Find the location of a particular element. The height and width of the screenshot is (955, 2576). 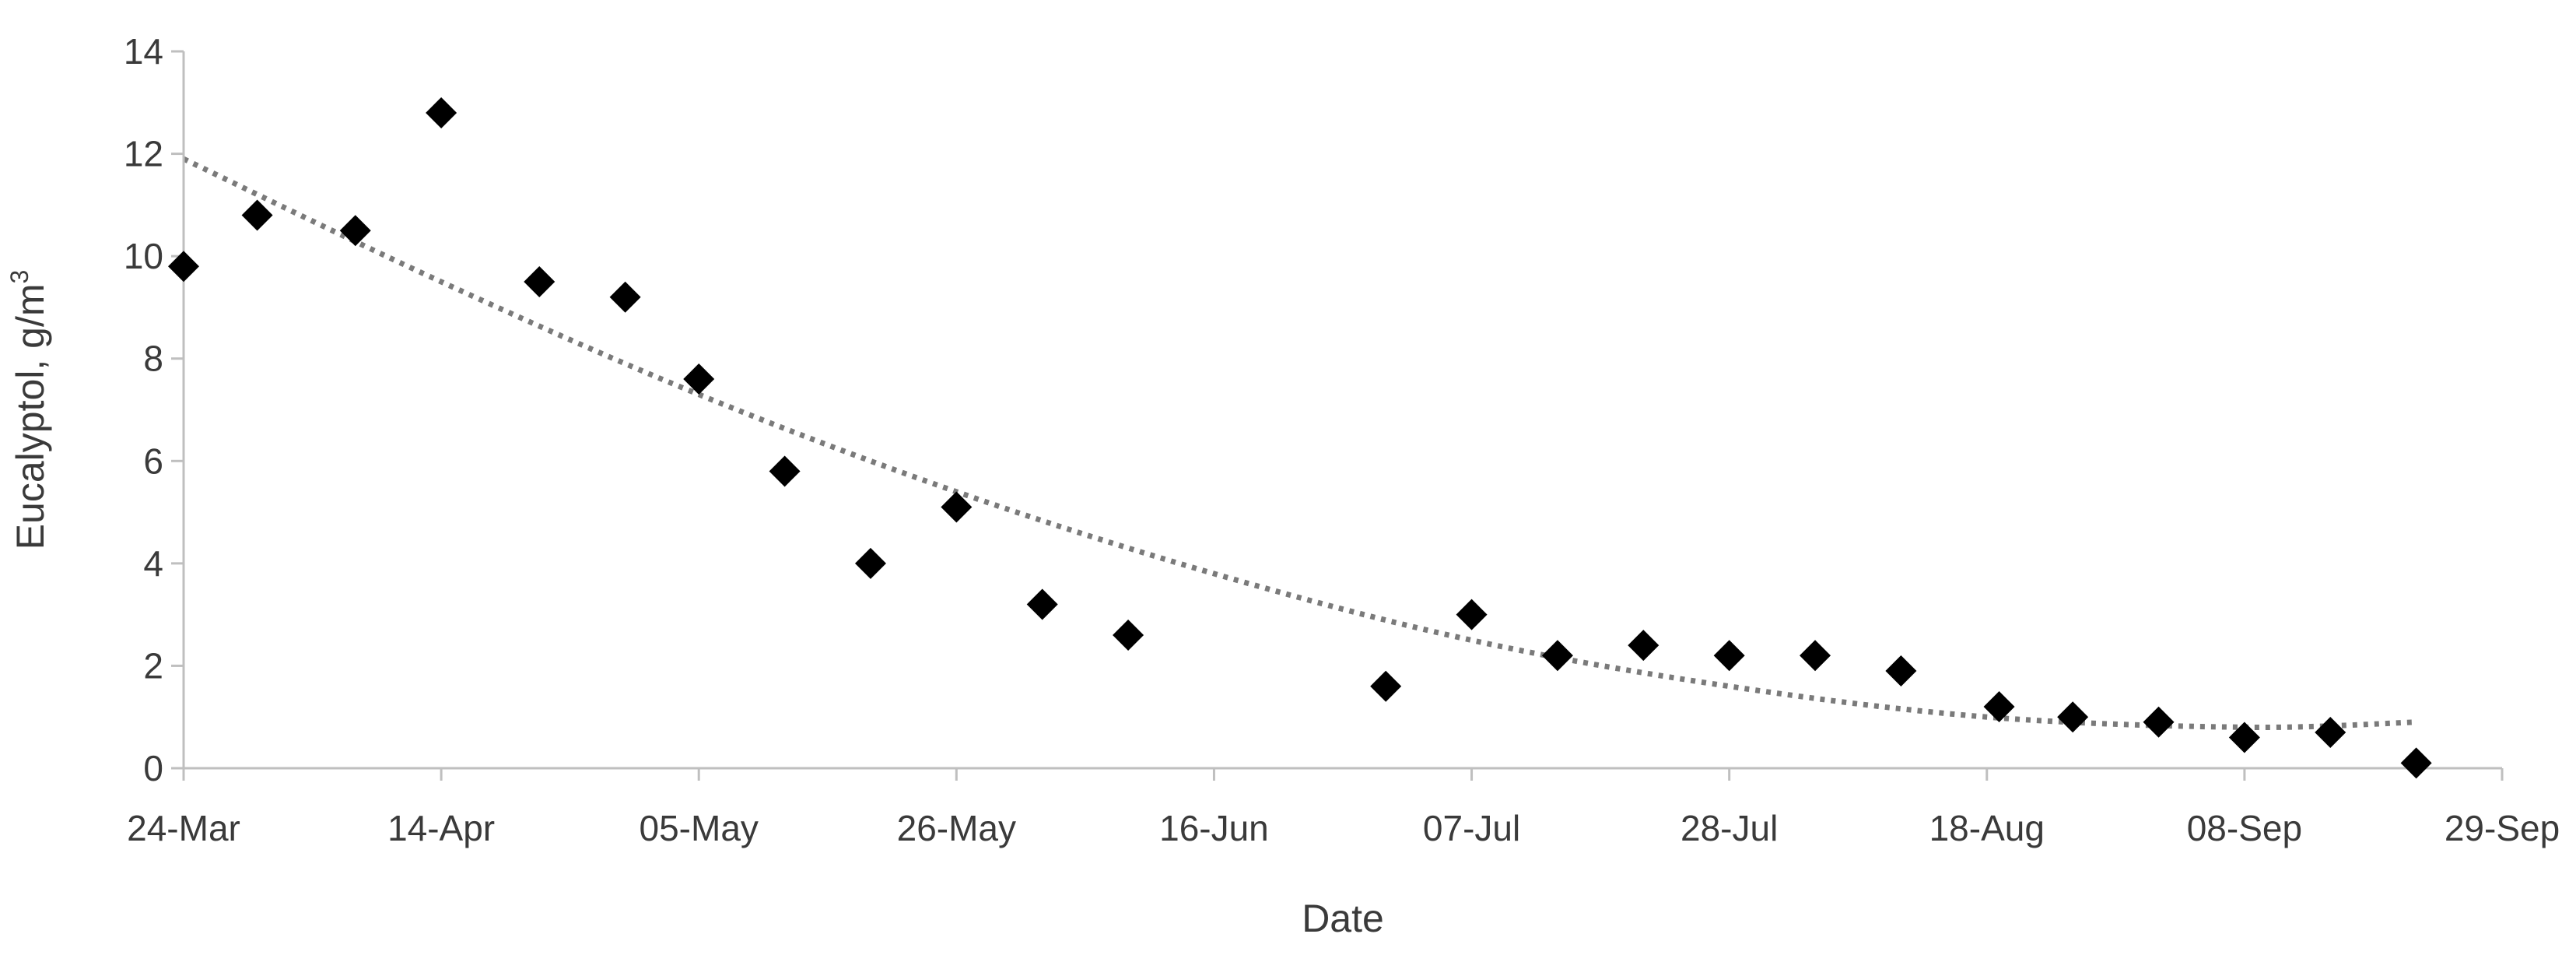

x-tick-label: 16-Jun is located at coordinates (1214, 828).